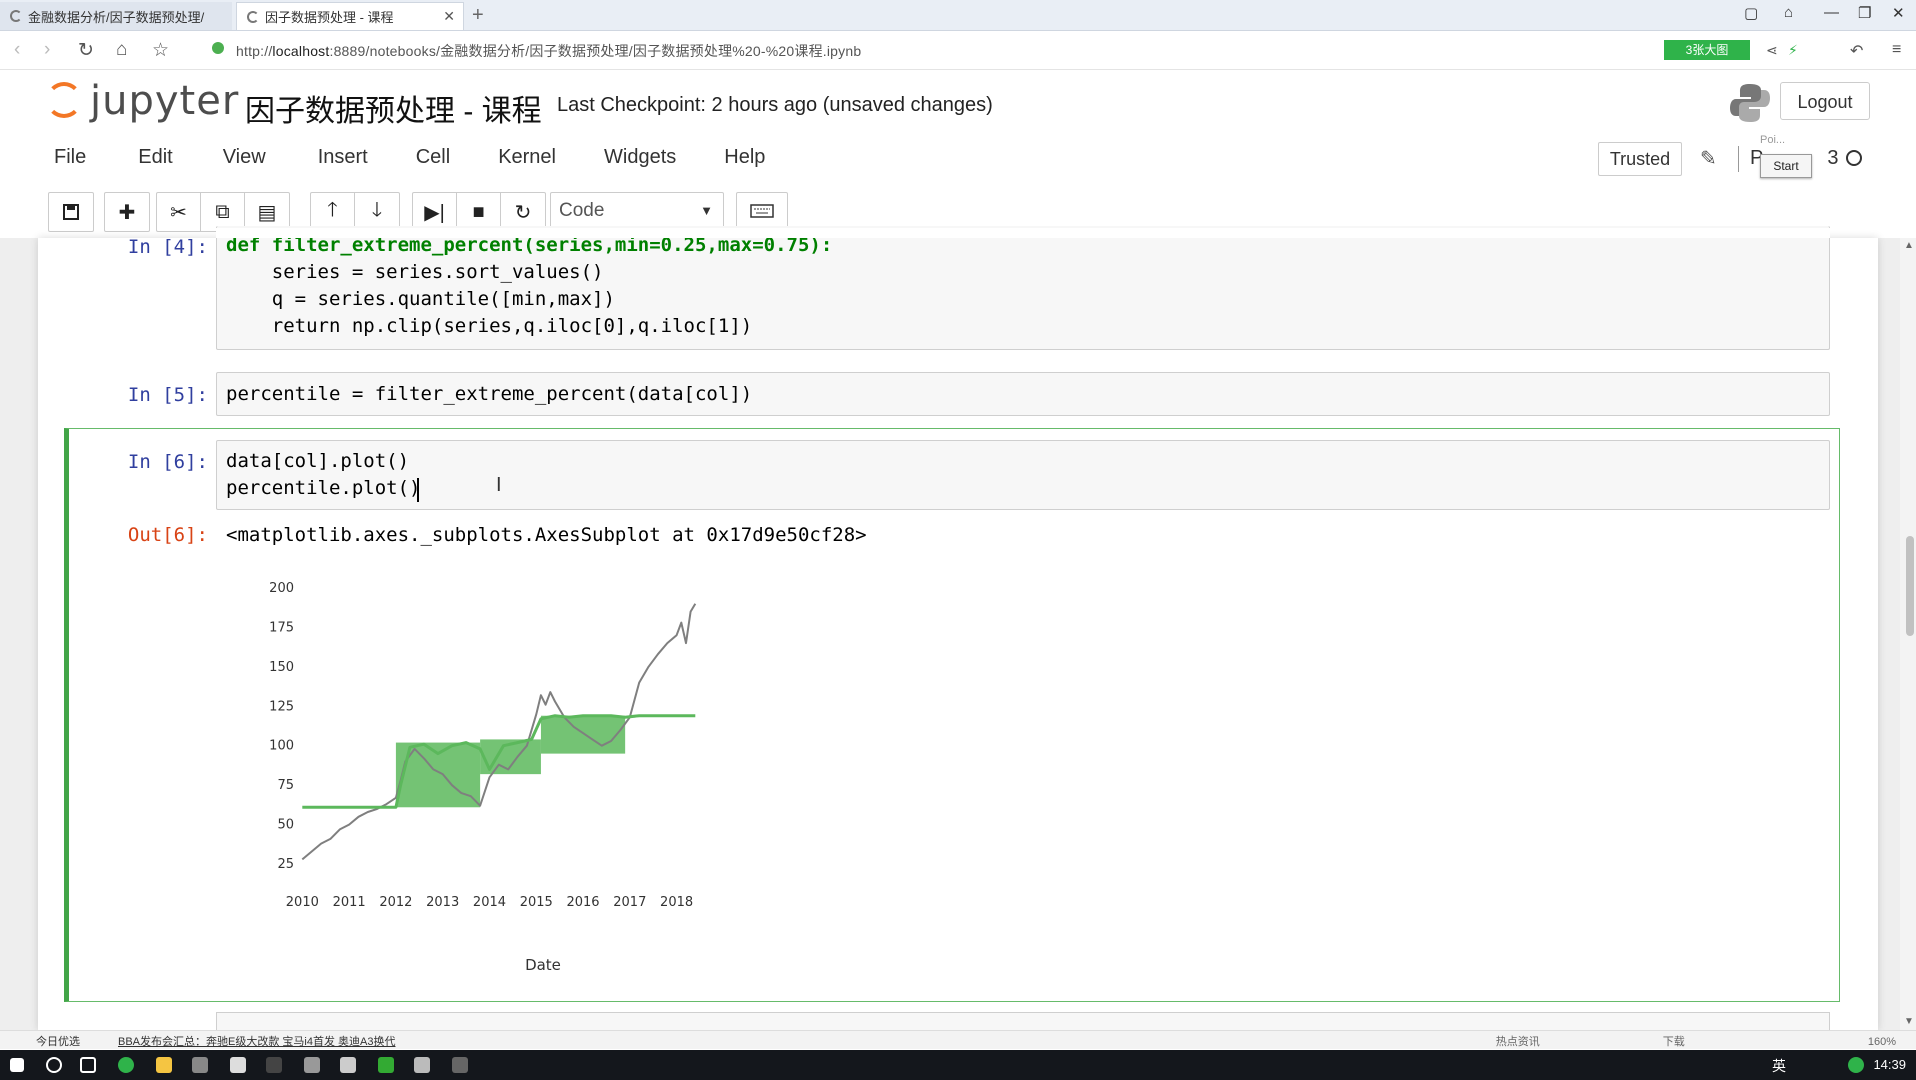 Image resolution: width=1916 pixels, height=1080 pixels. Describe the element at coordinates (267, 212) in the screenshot. I see `paste-icon: ▤` at that location.